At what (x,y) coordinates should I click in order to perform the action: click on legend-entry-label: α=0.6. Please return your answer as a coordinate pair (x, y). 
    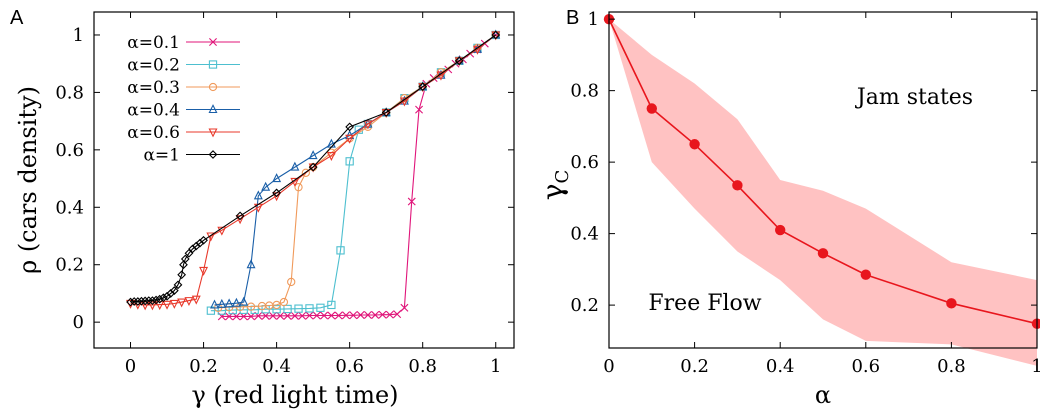
    Looking at the image, I should click on (153, 133).